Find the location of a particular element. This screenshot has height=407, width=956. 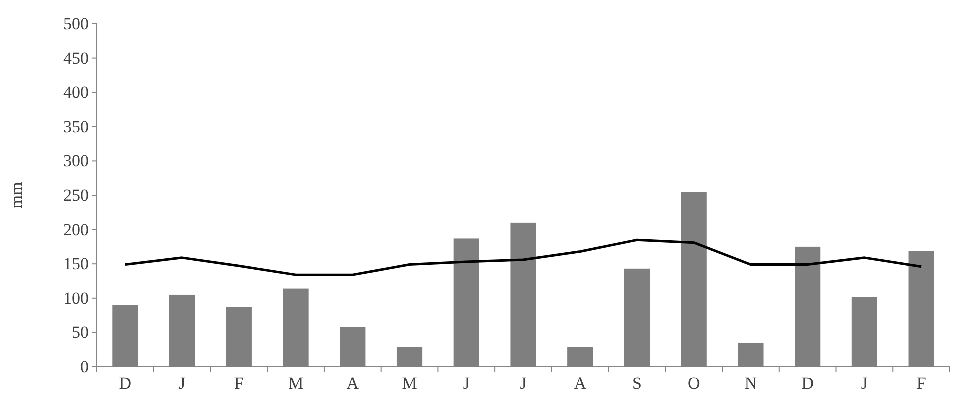

line-series is located at coordinates (523, 257).